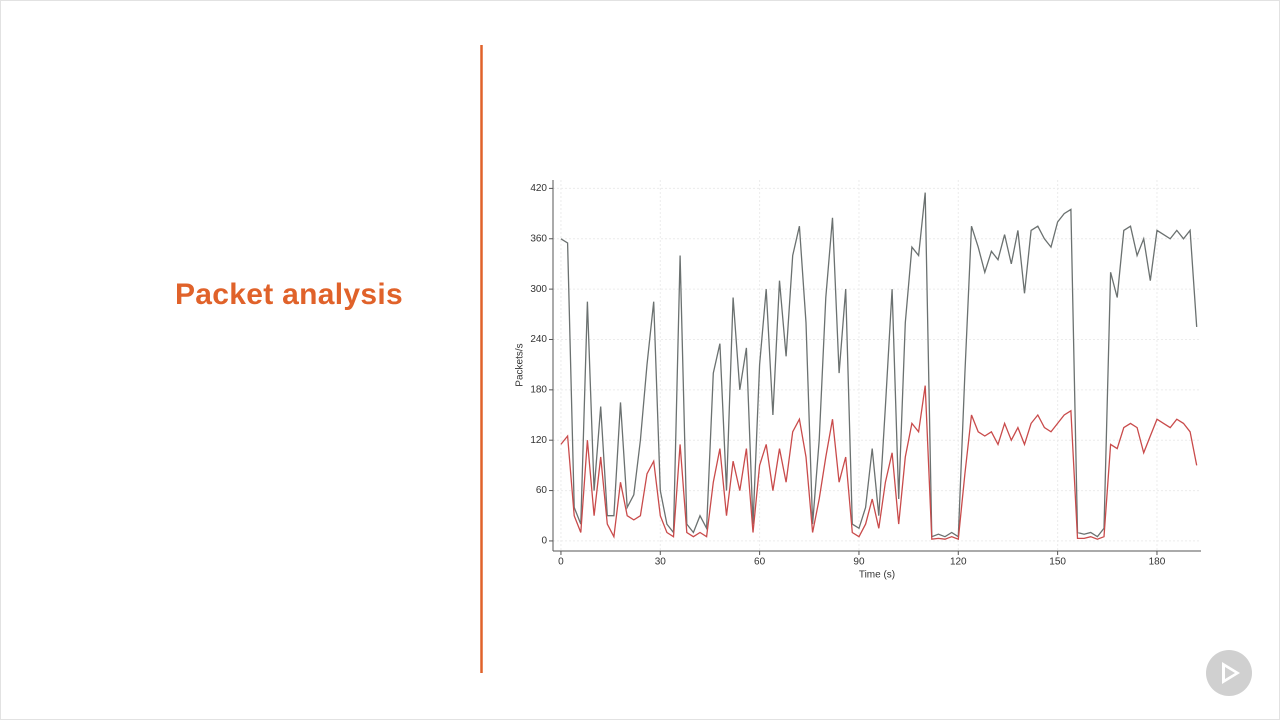 Image resolution: width=1280 pixels, height=720 pixels. What do you see at coordinates (538, 440) in the screenshot?
I see `y-tick-label: 120` at bounding box center [538, 440].